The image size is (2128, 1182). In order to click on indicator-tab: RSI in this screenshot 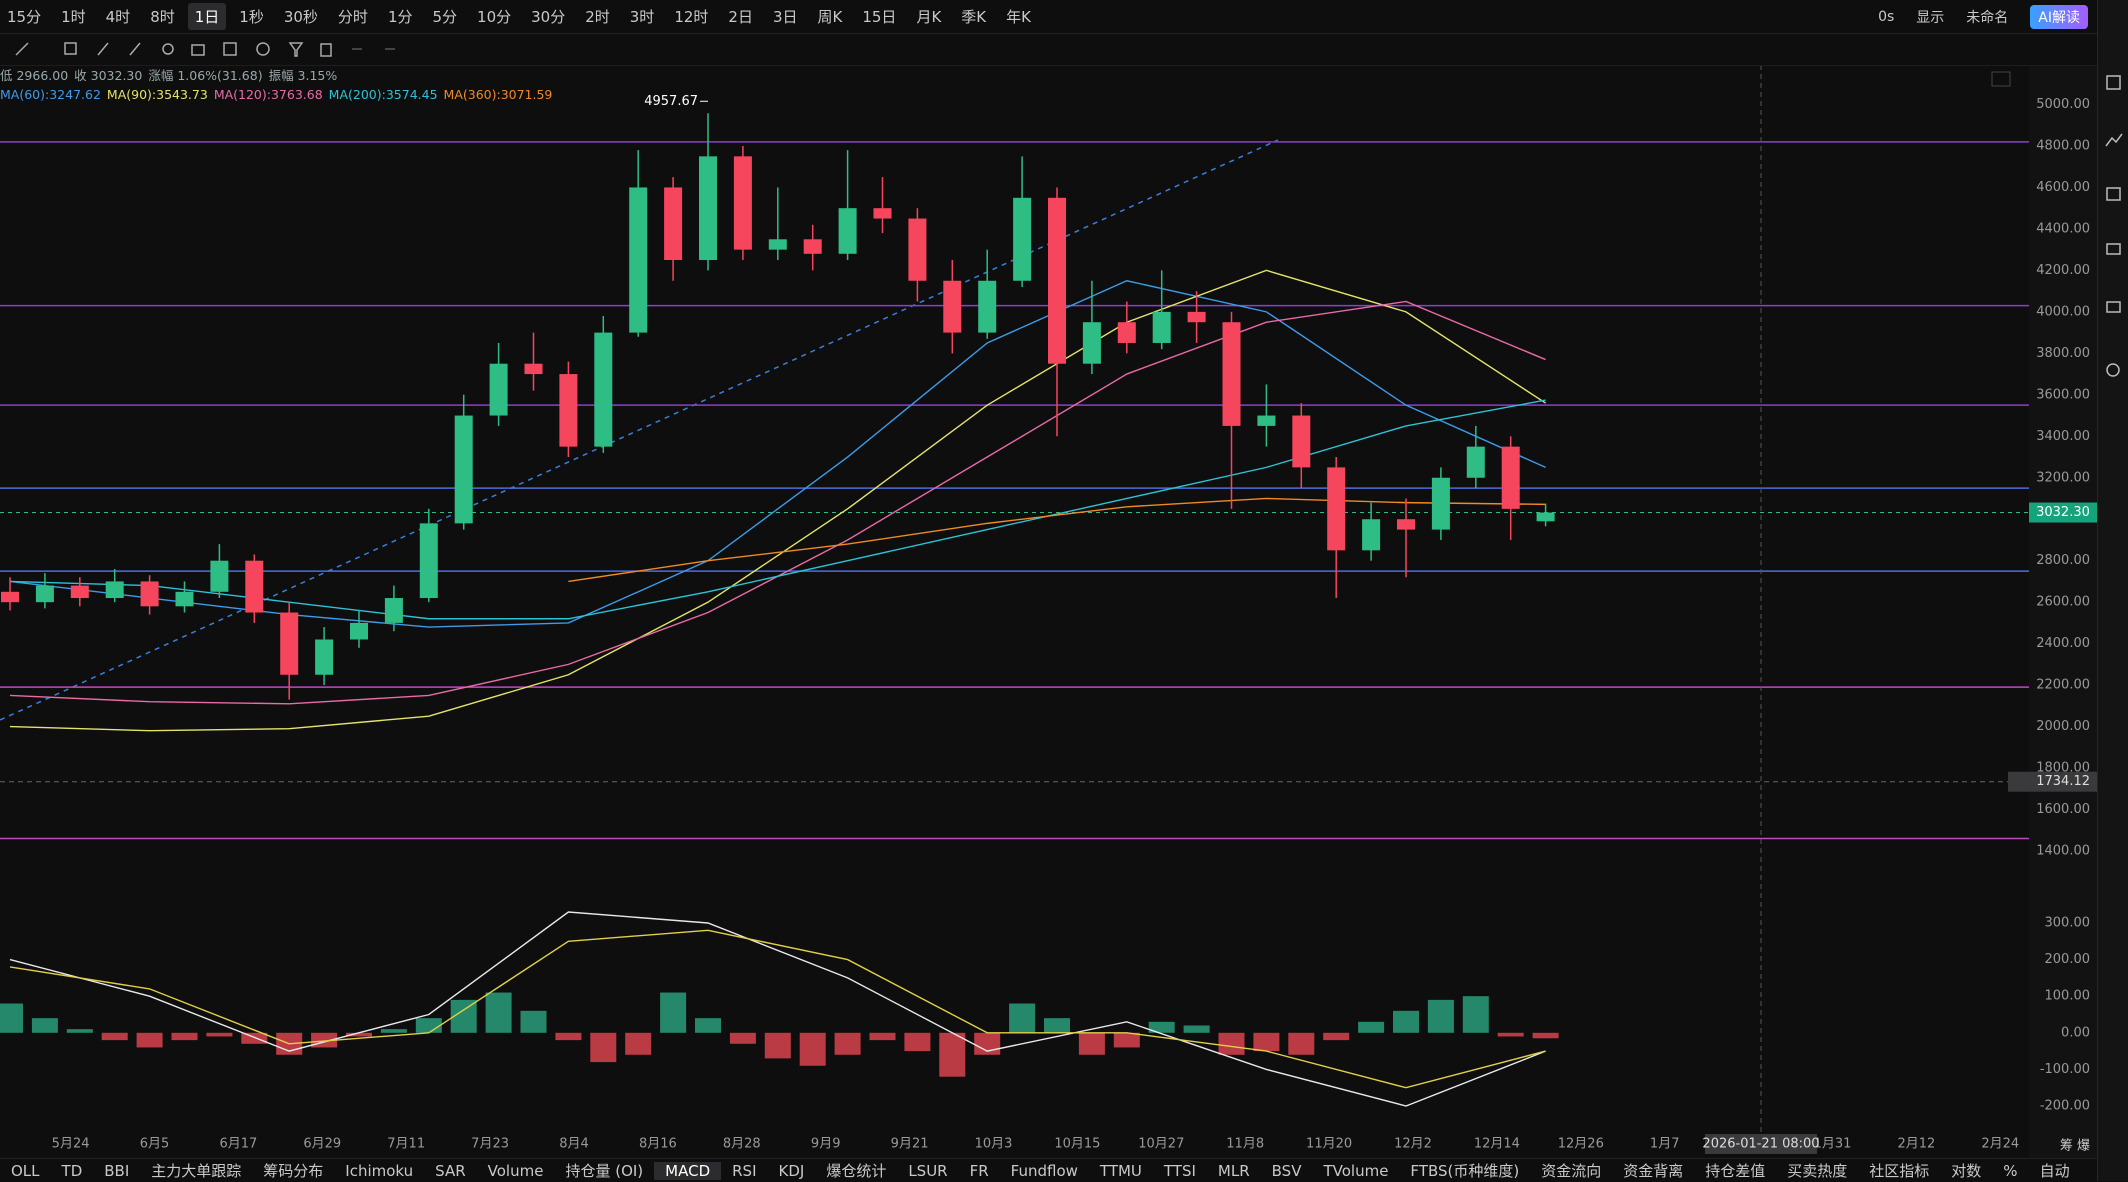, I will do `click(744, 1170)`.